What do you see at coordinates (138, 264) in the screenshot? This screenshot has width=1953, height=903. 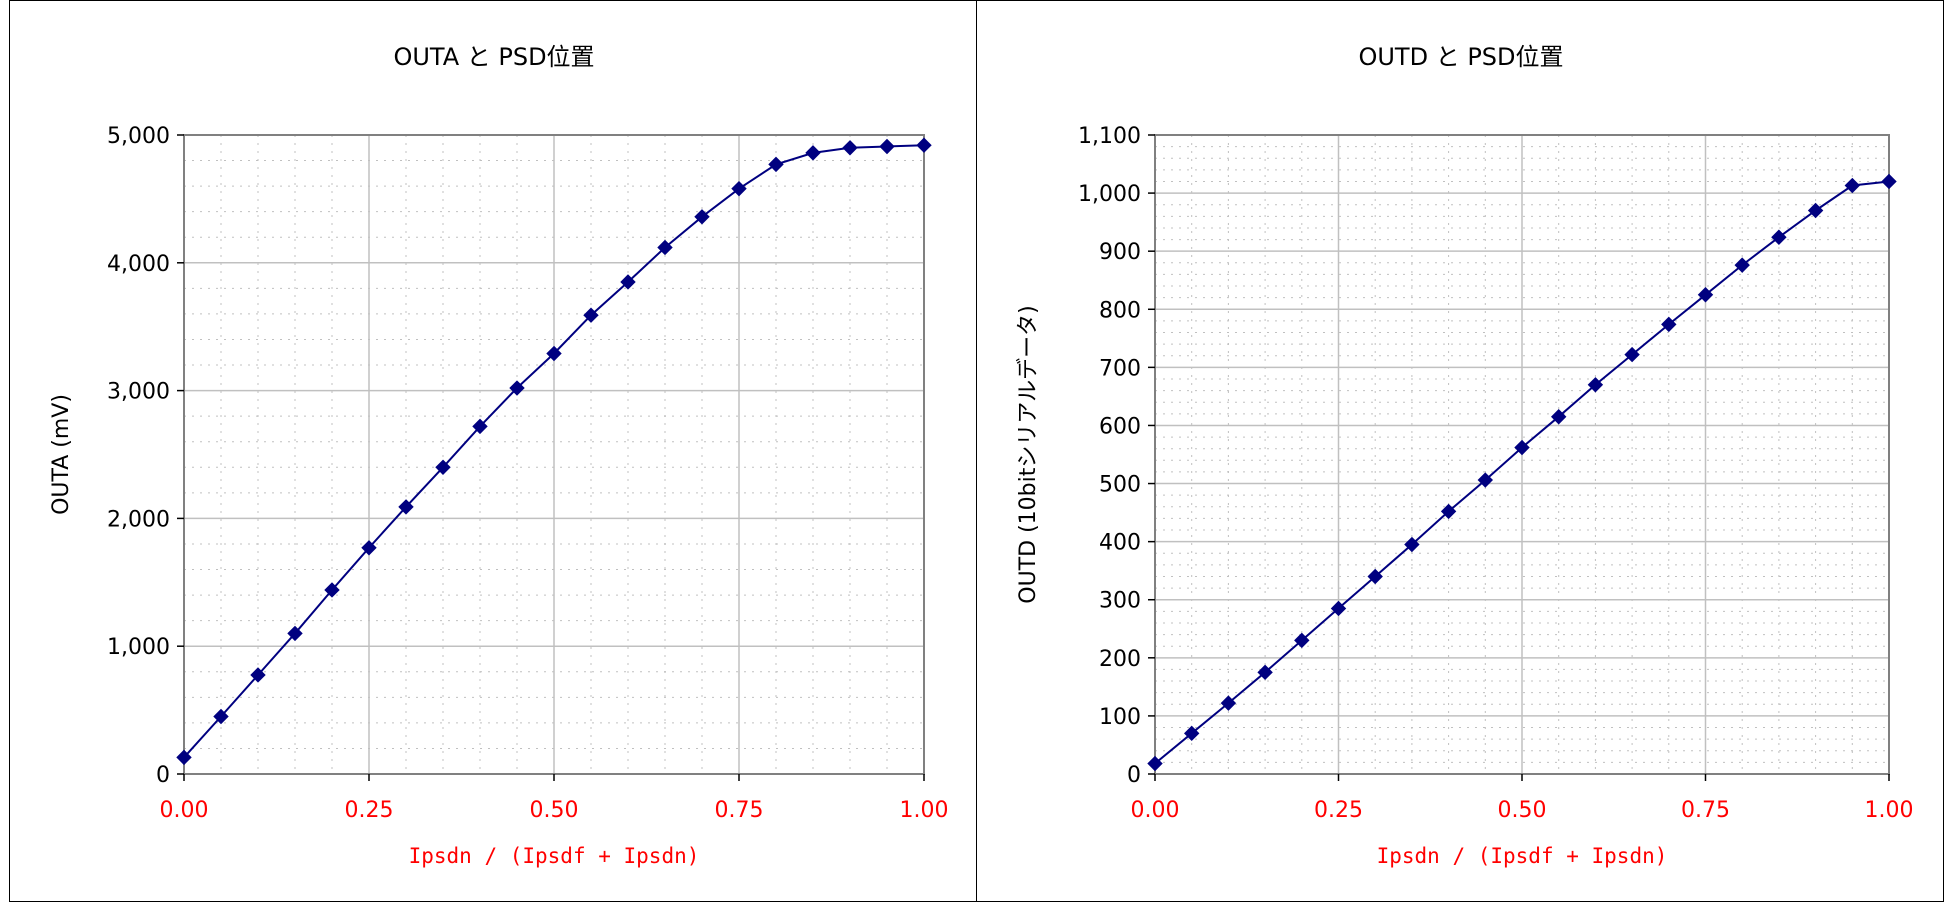 I see `y-tick-label: 4,000` at bounding box center [138, 264].